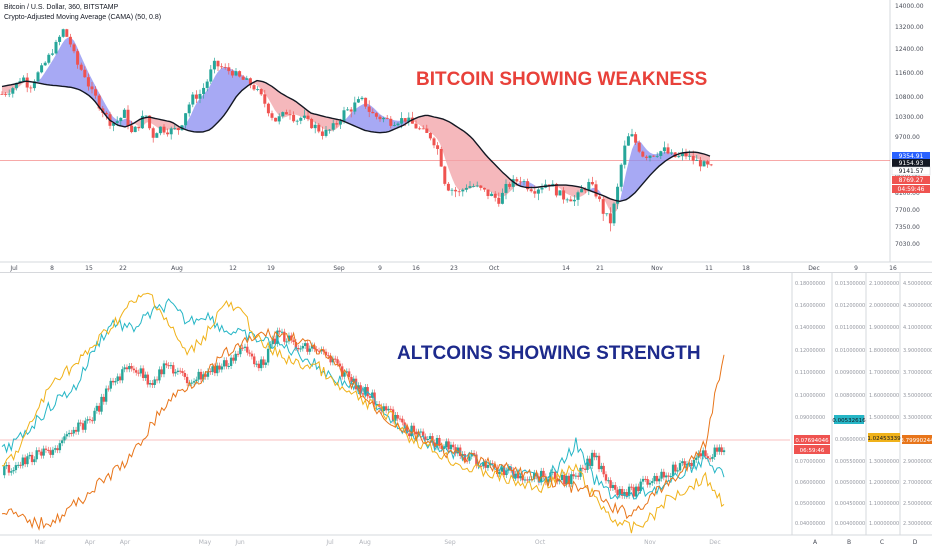  What do you see at coordinates (810, 418) in the screenshot?
I see `scale-tick-label: 0.09000000` at bounding box center [810, 418].